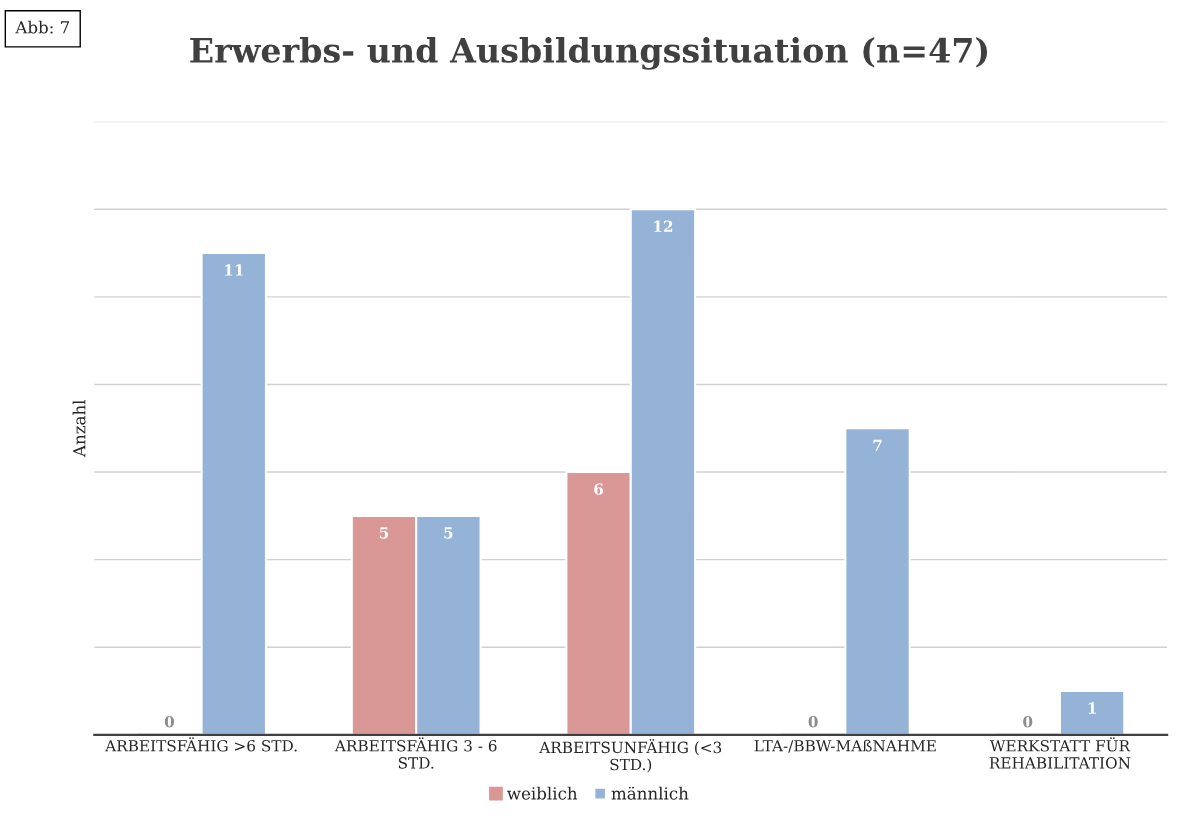 Image resolution: width=1179 pixels, height=822 pixels. What do you see at coordinates (42, 27) in the screenshot?
I see `text: Abb: 7` at bounding box center [42, 27].